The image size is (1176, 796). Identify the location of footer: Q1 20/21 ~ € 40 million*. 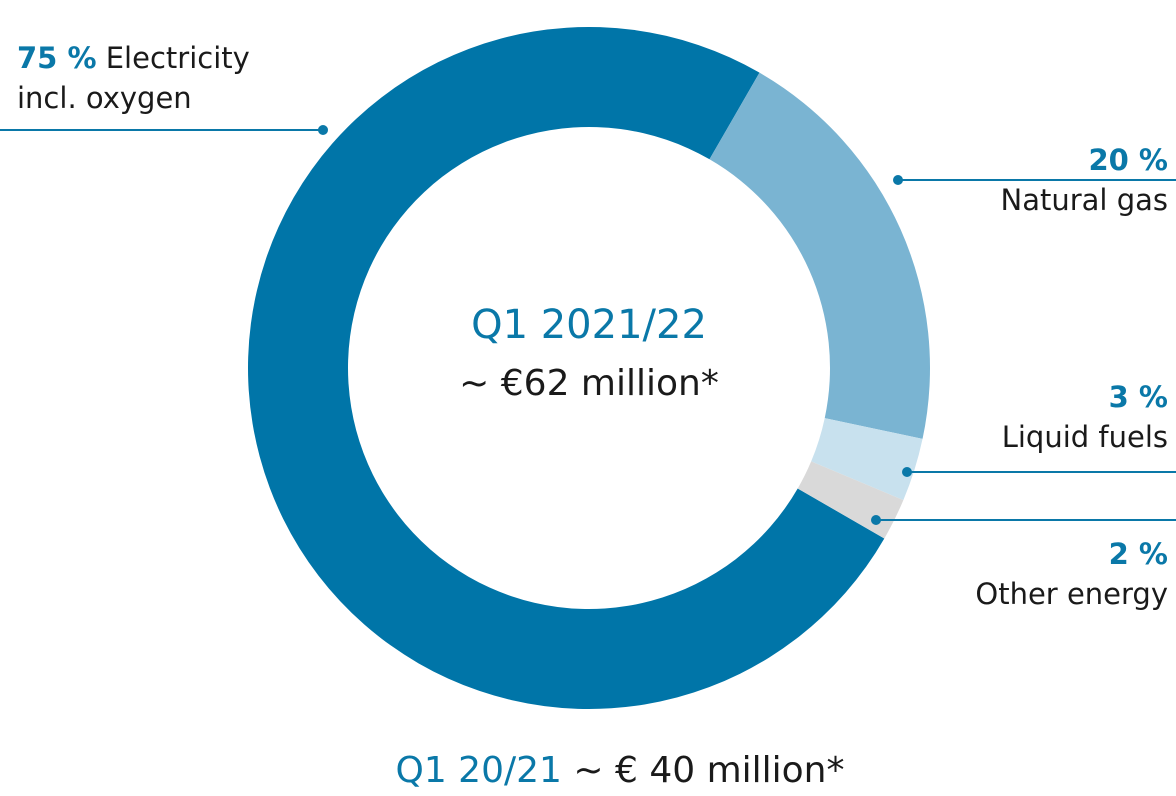
(619, 770).